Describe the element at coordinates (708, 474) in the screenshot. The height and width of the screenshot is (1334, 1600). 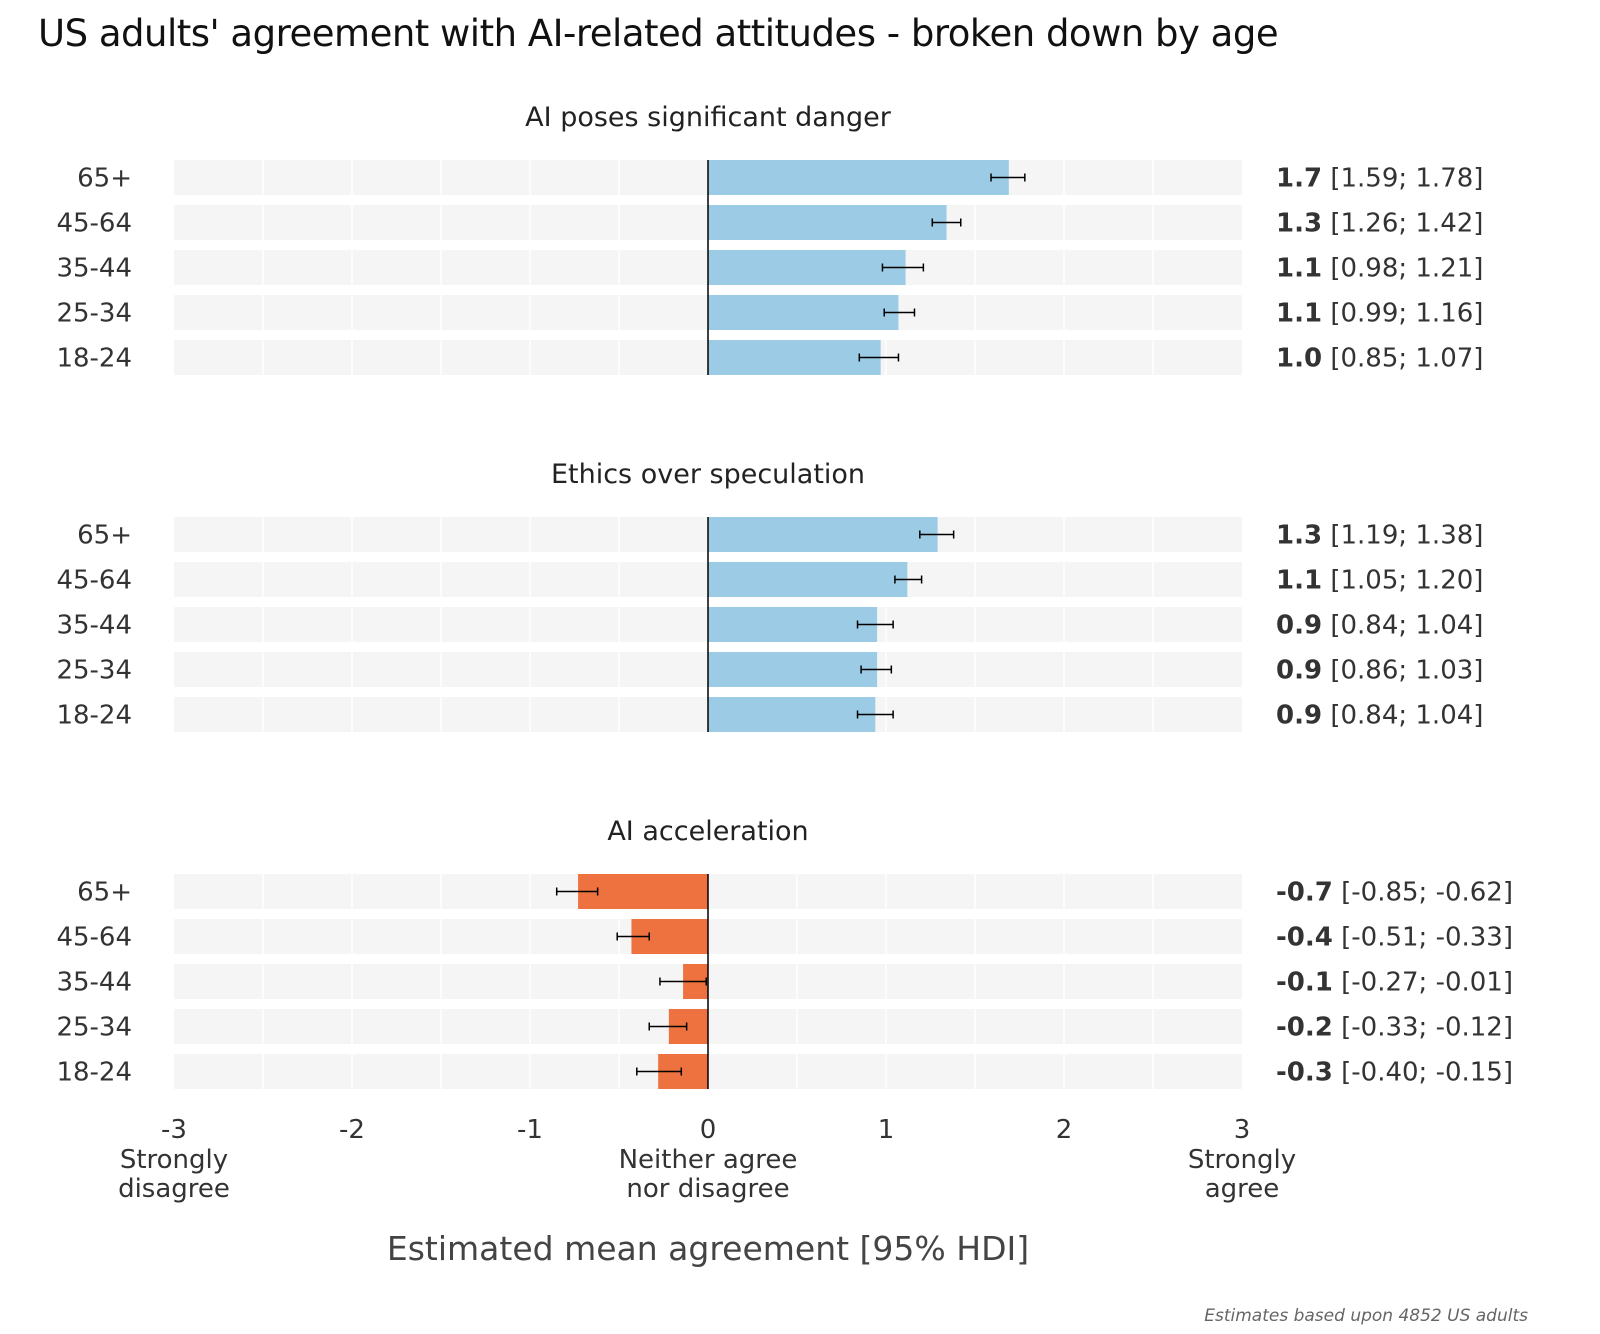
I see `panel-title: Ethics over speculation` at that location.